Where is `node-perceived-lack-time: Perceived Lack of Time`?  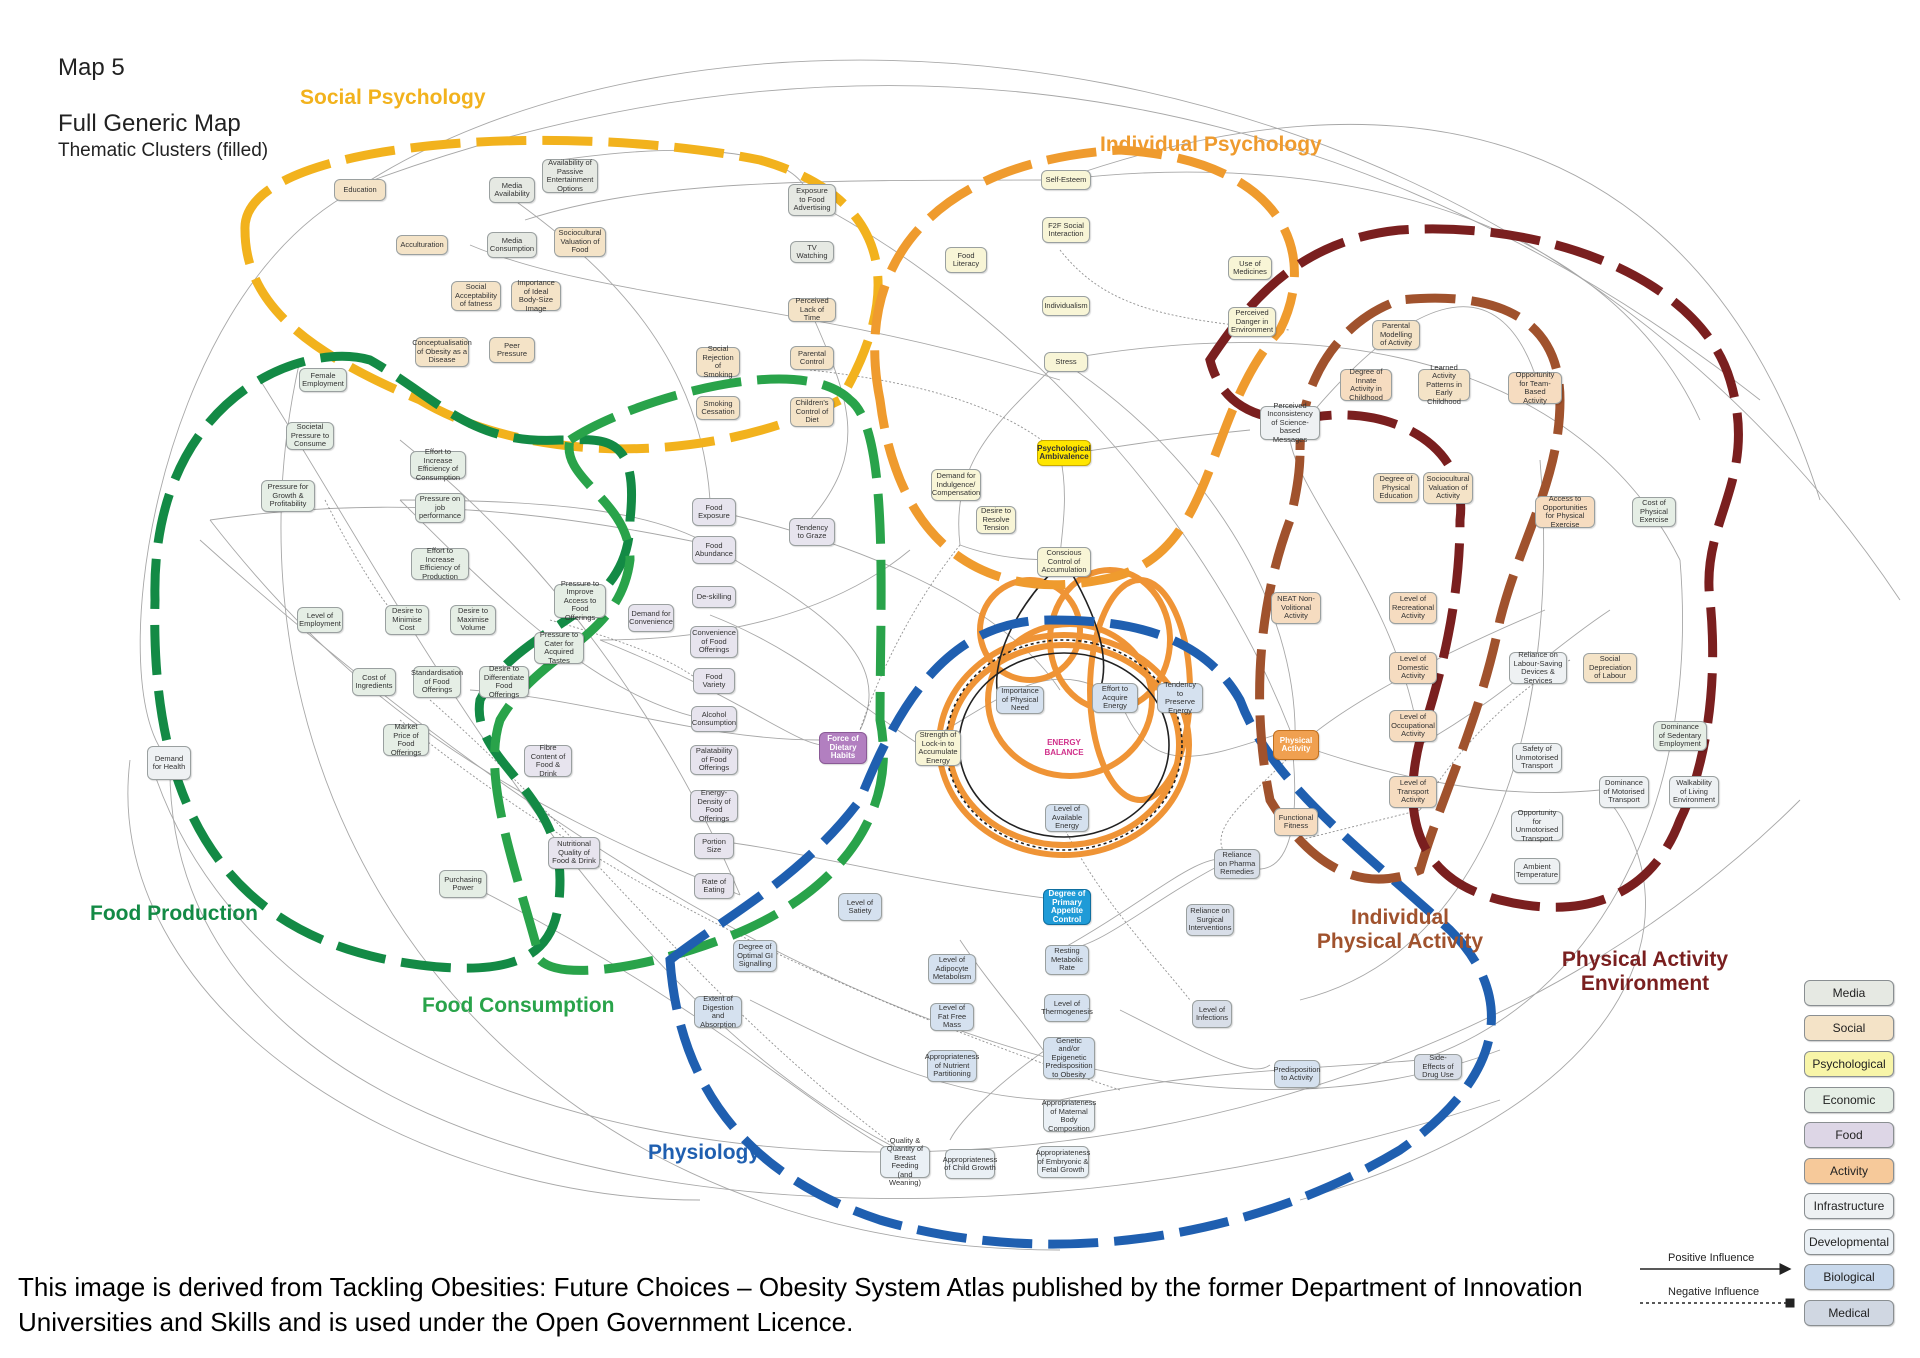
node-perceived-lack-time: Perceived Lack of Time is located at coordinates (812, 309).